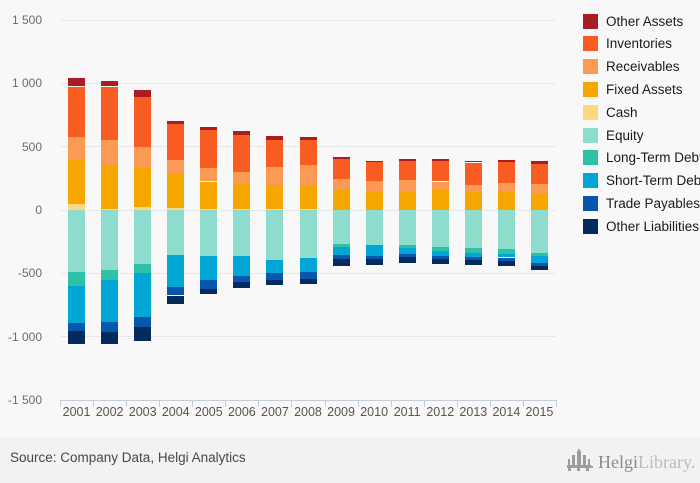  What do you see at coordinates (582, 460) in the screenshot?
I see `bridge-logo-icon` at bounding box center [582, 460].